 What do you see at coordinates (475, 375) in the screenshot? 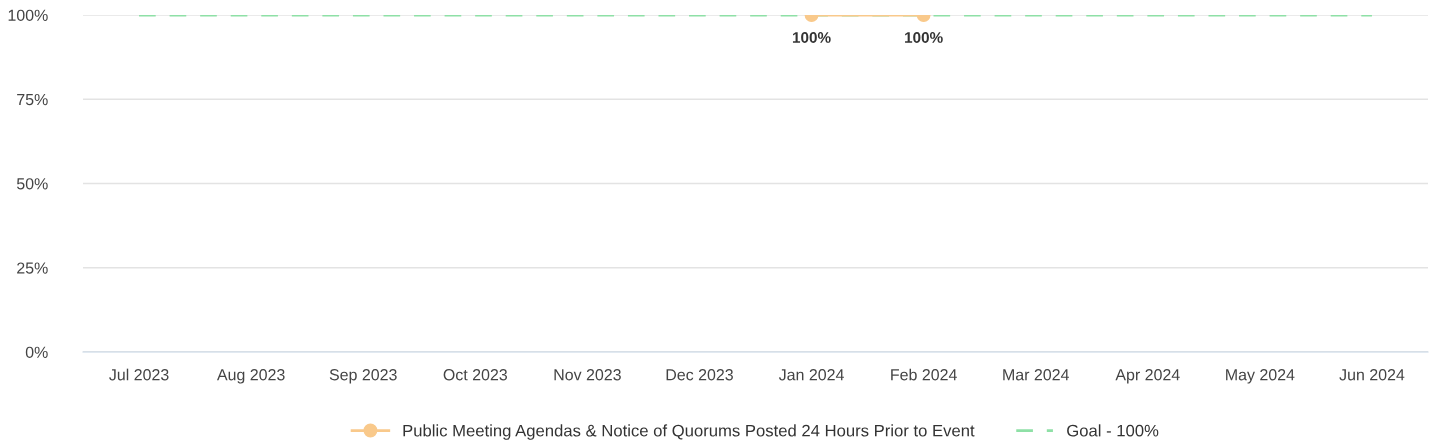
I see `x-tick-label: Oct 2023` at bounding box center [475, 375].